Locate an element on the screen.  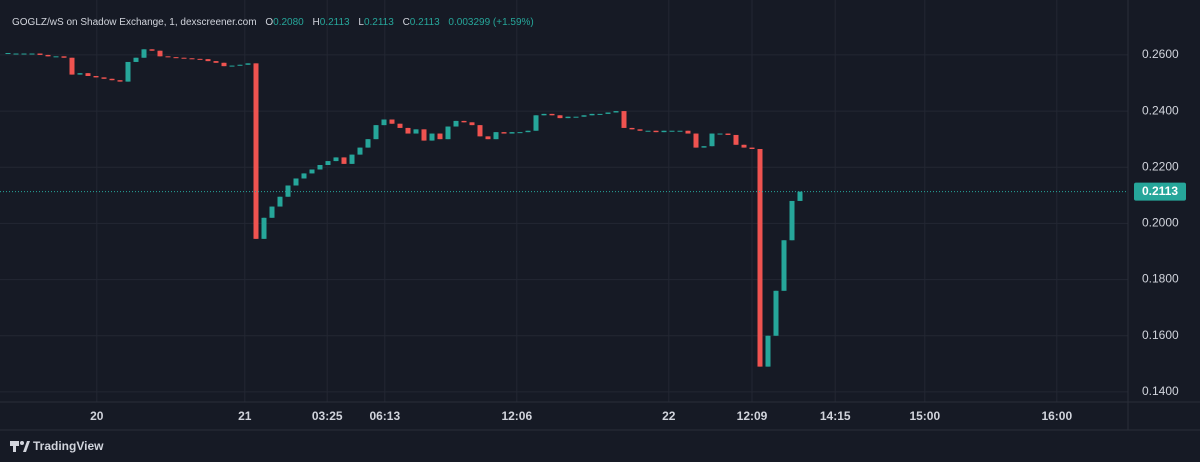
x-tick-label: 12:09 is located at coordinates (752, 416).